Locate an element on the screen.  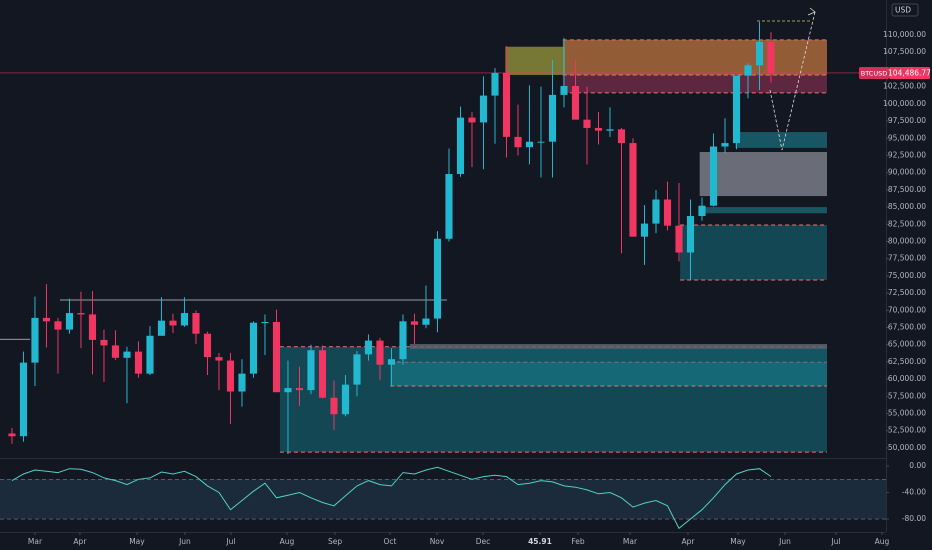
y-tick-label: 87,500.00 is located at coordinates (907, 189).